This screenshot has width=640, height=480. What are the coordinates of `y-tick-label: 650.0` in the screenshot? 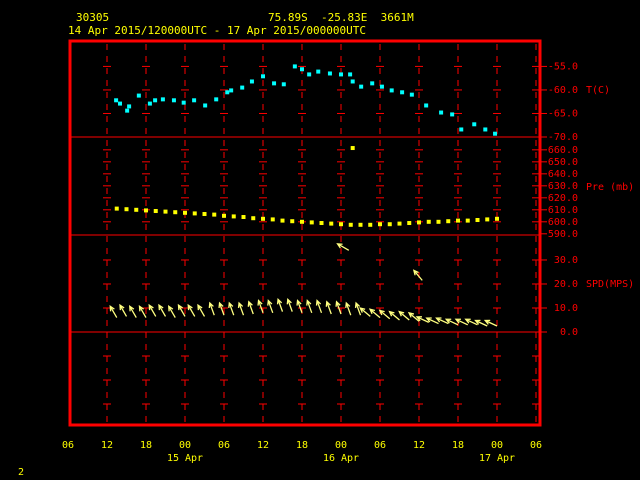 It's located at (563, 162).